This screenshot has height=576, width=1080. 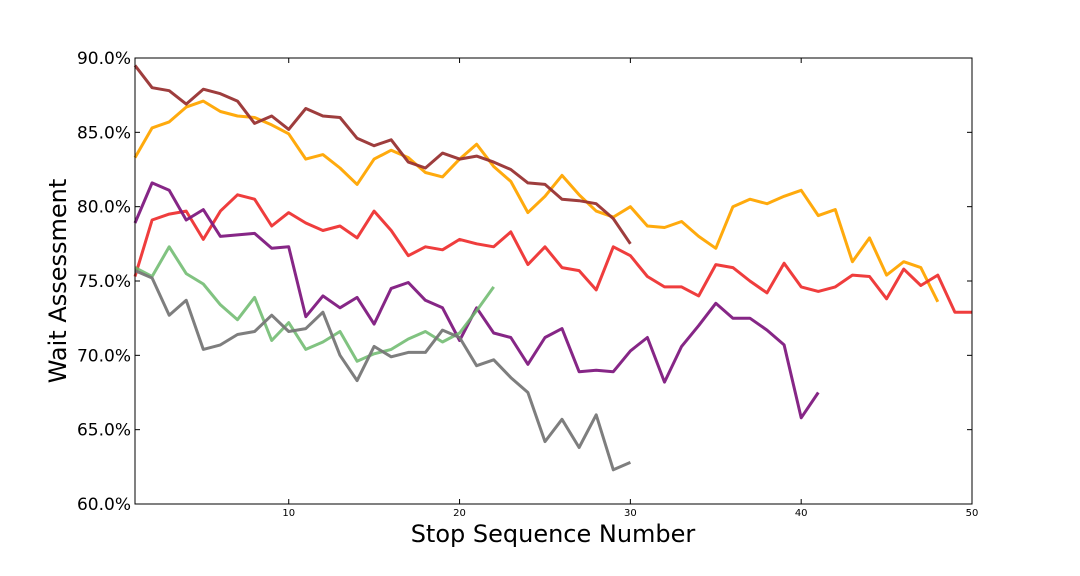 I want to click on y-tick-label: 60.0%, so click(x=104, y=505).